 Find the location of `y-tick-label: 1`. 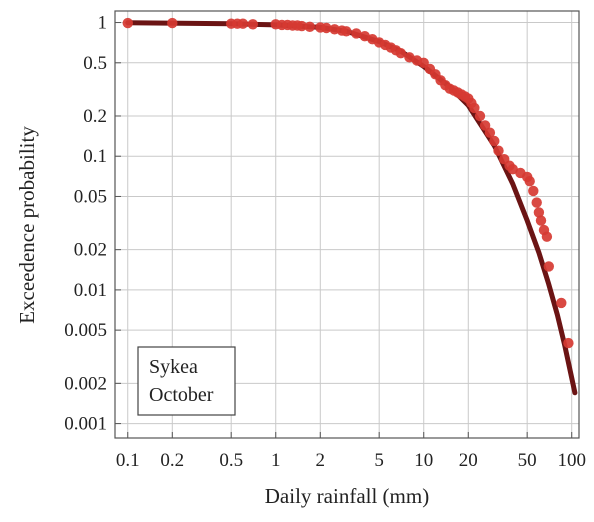

y-tick-label: 1 is located at coordinates (103, 23).